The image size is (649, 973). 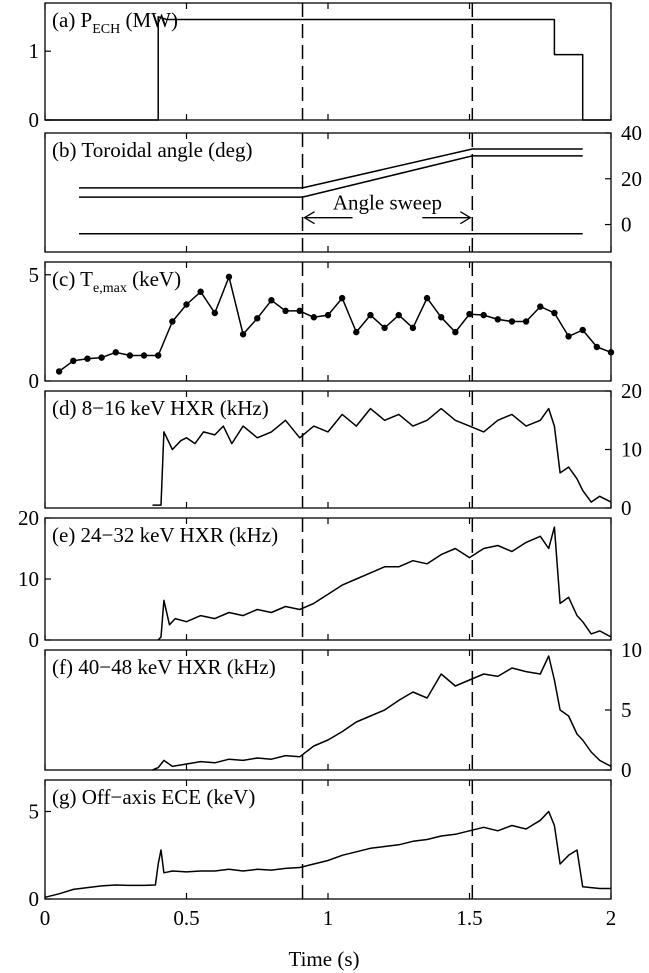 What do you see at coordinates (34, 51) in the screenshot?
I see `y-tick-label: 1` at bounding box center [34, 51].